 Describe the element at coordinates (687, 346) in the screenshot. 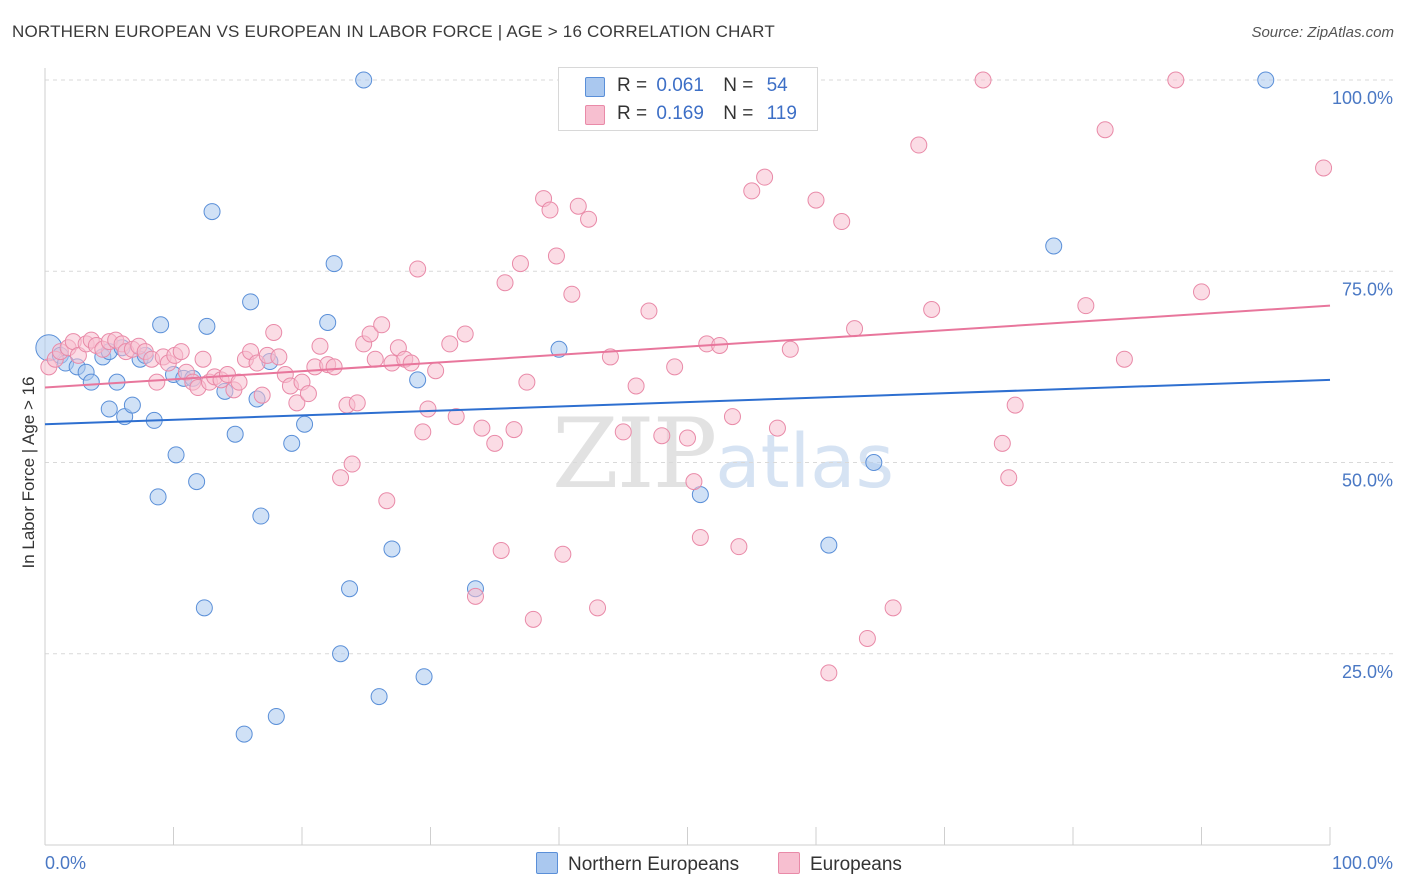

I see `trend-line-europeans` at that location.